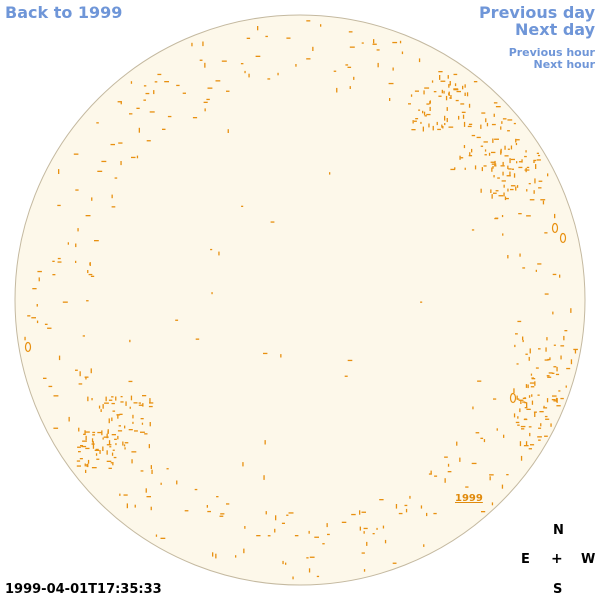  I want to click on year-link: 1999, so click(469, 498).